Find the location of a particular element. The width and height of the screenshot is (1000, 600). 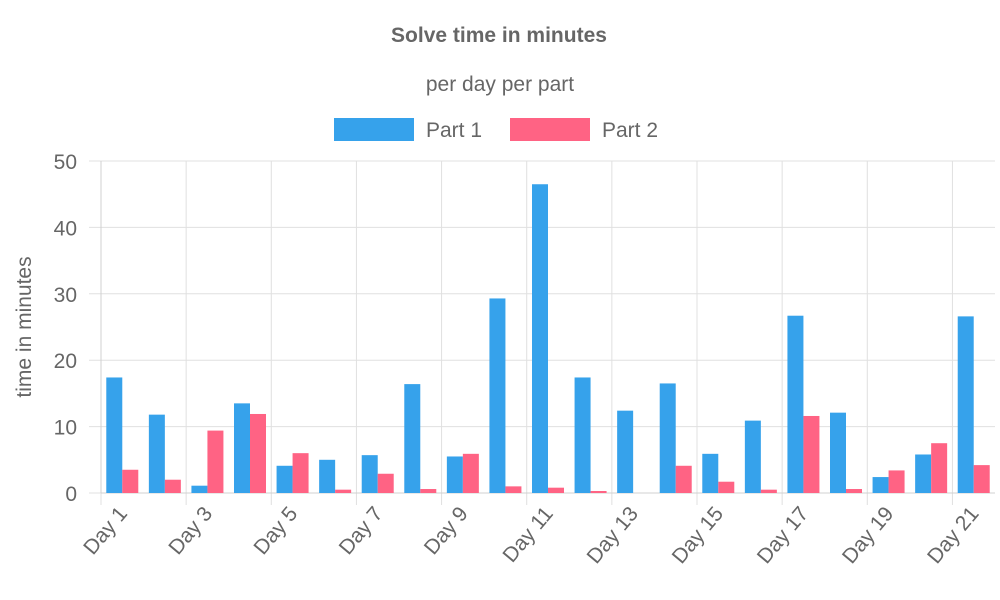

y-axis-label: time in minutes is located at coordinates (24, 326).